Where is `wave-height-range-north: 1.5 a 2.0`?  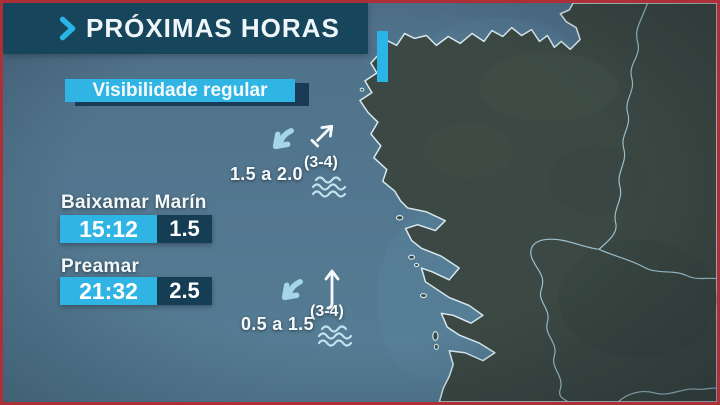 wave-height-range-north: 1.5 a 2.0 is located at coordinates (266, 174).